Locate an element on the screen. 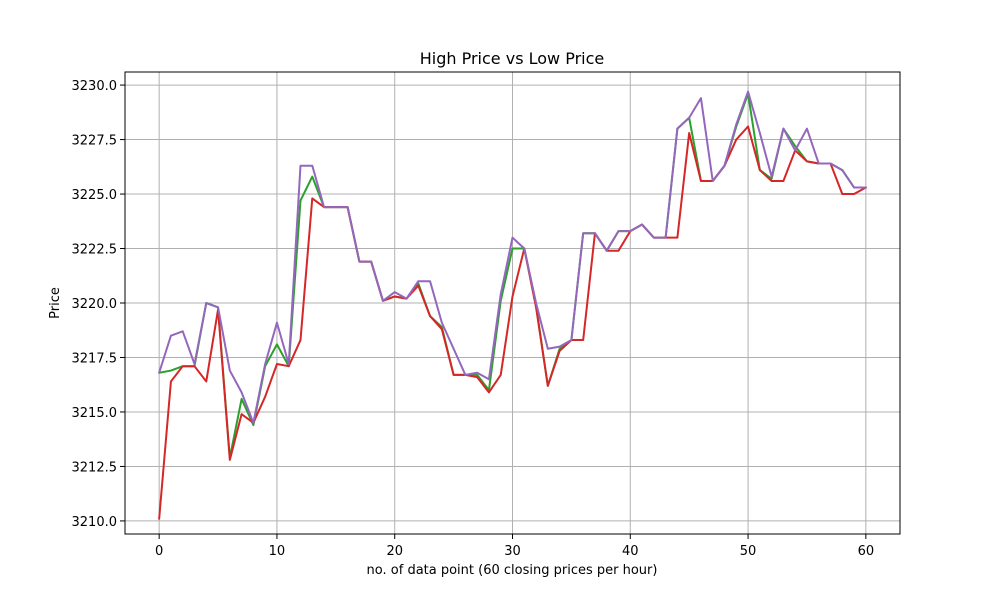 The height and width of the screenshot is (600, 1000). x-tick-label: 30 is located at coordinates (512, 551).